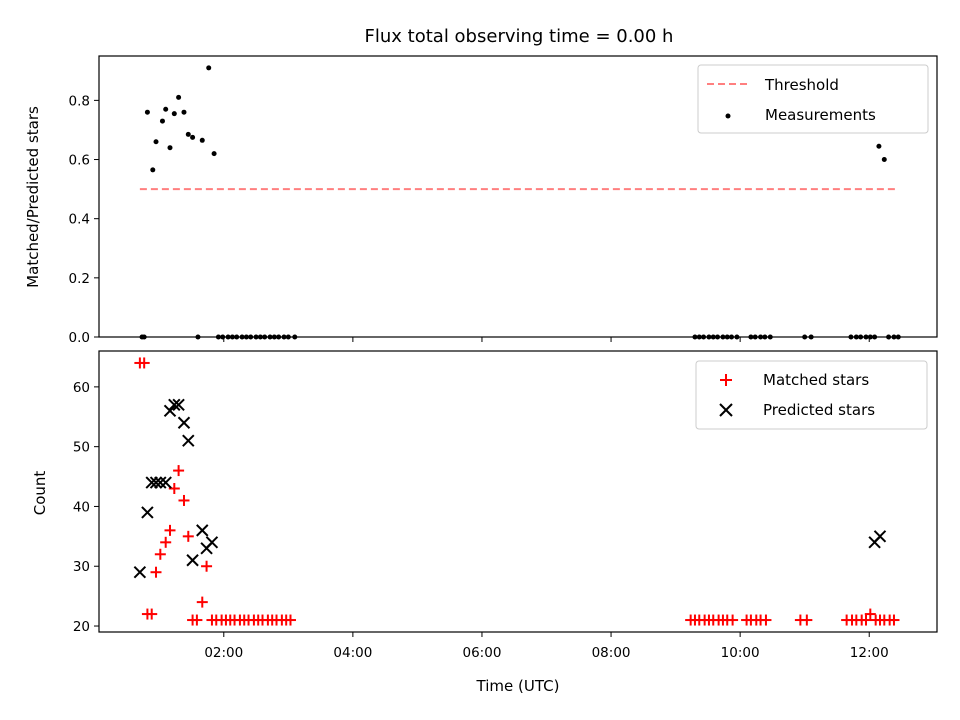  Describe the element at coordinates (81, 567) in the screenshot. I see `bottom-y-tick-label: 30` at that location.